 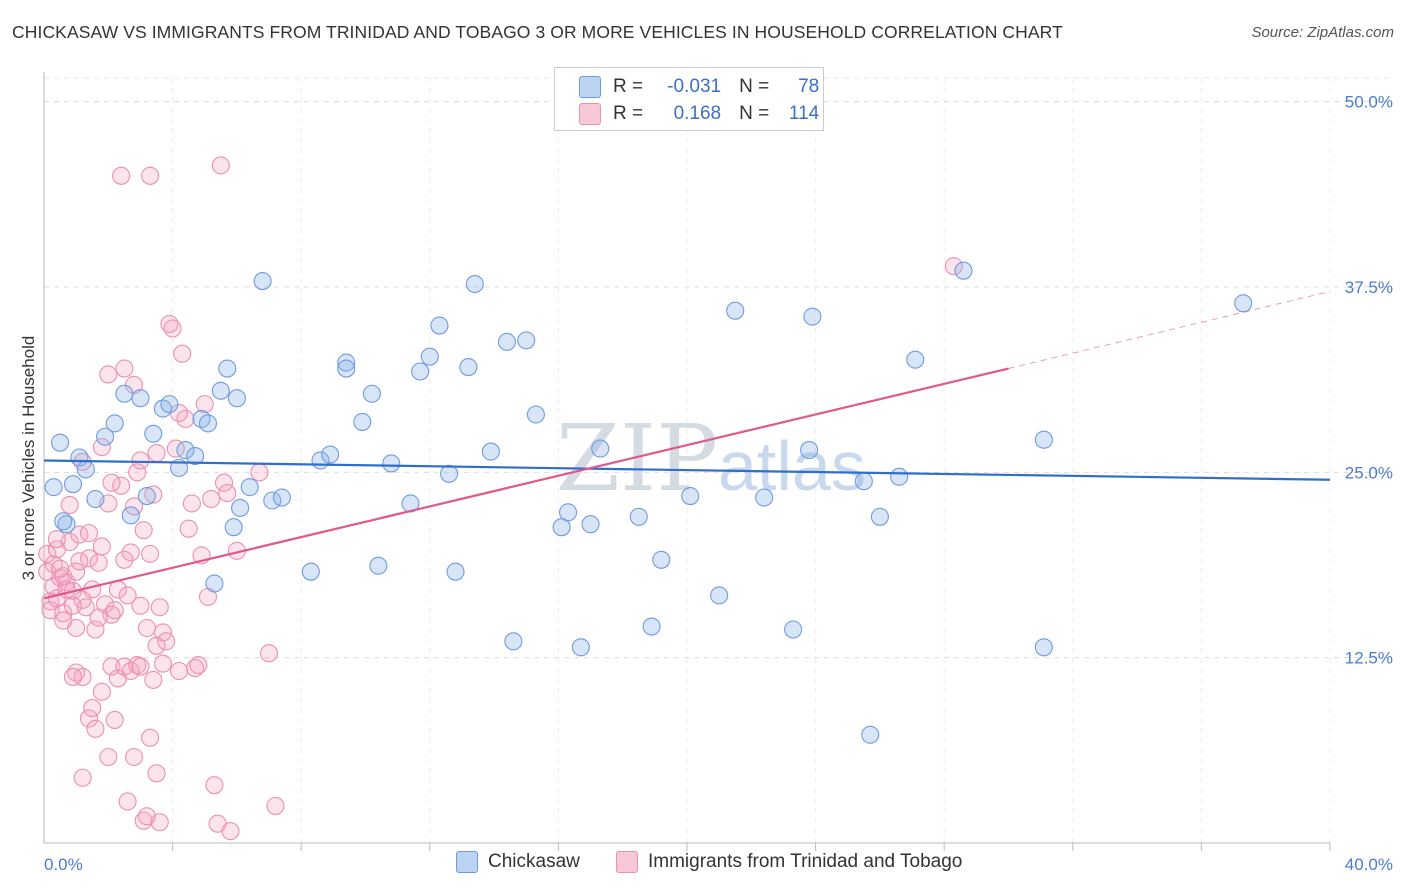 I want to click on bottom-legend-label: Immigrants from Trinidad and Tobago, so click(x=805, y=861).